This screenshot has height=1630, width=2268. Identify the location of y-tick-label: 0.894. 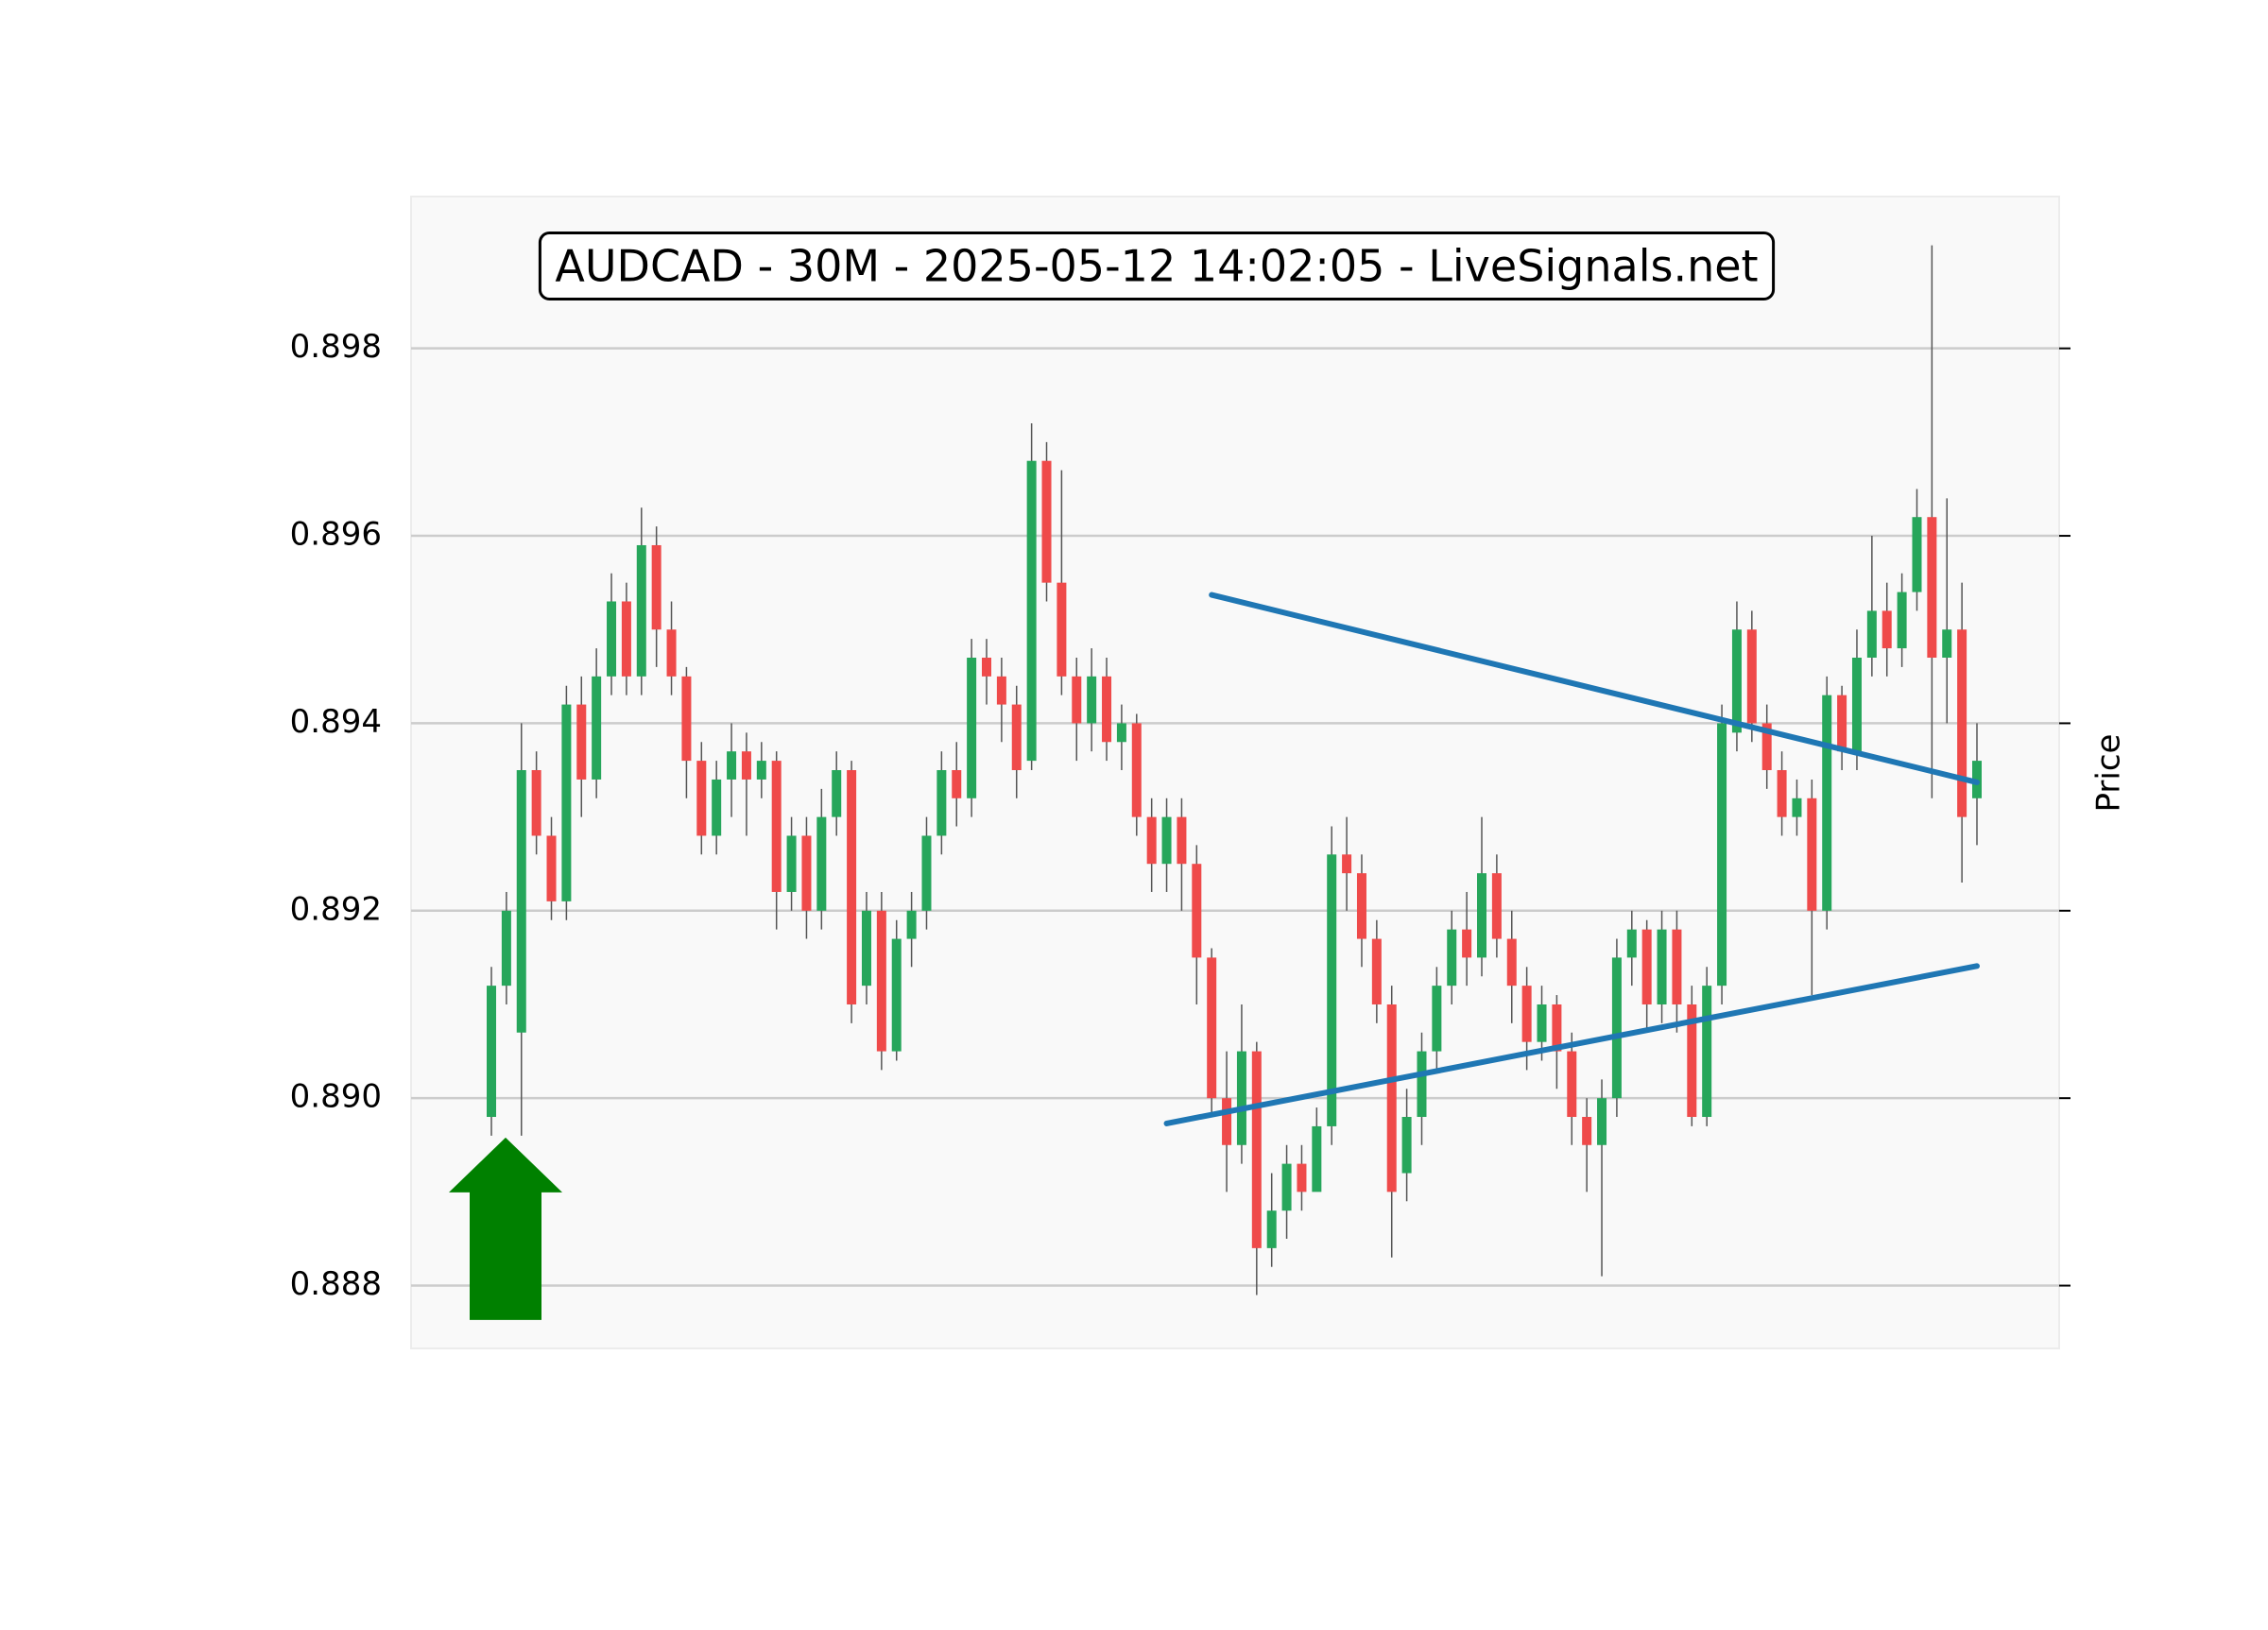
(336, 722).